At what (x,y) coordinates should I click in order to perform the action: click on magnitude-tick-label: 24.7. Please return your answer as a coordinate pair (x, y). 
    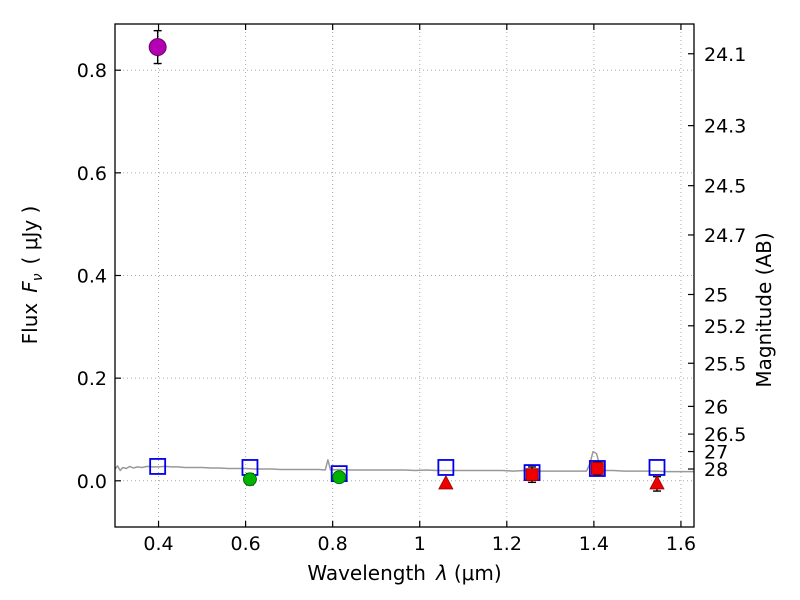
    Looking at the image, I should click on (725, 236).